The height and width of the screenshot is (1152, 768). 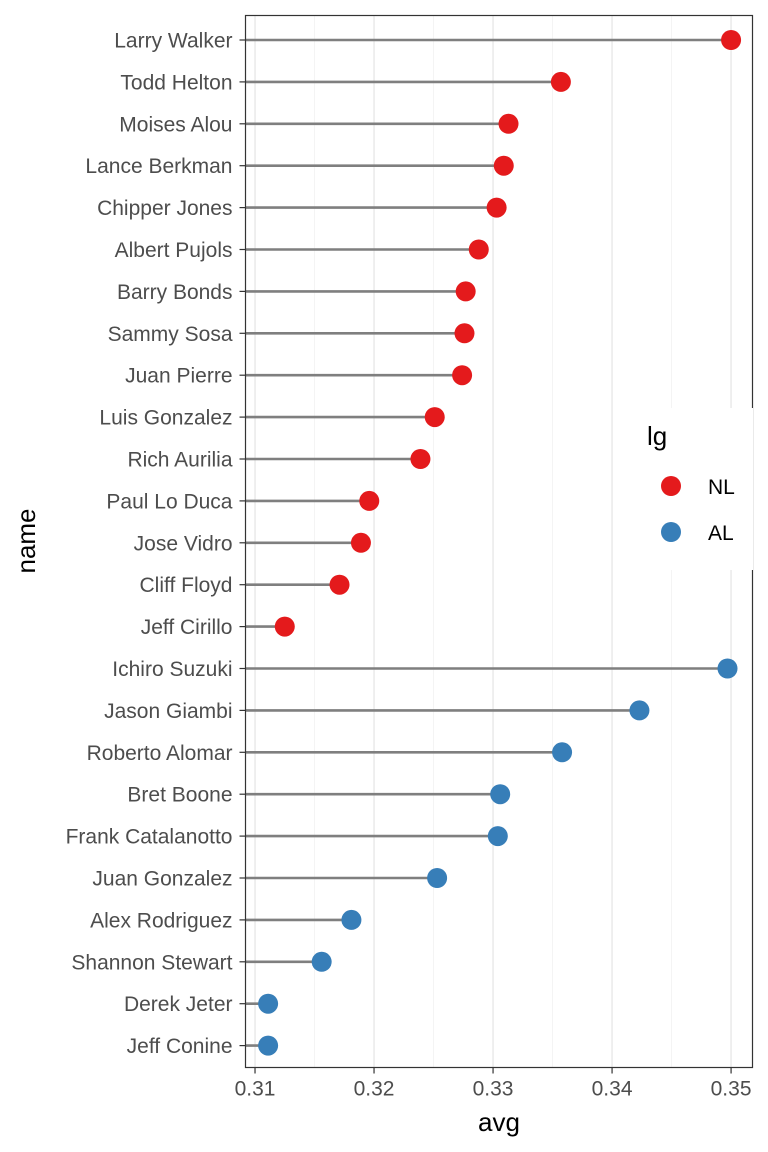 I want to click on x-tick-label: 0.32, so click(x=374, y=1089).